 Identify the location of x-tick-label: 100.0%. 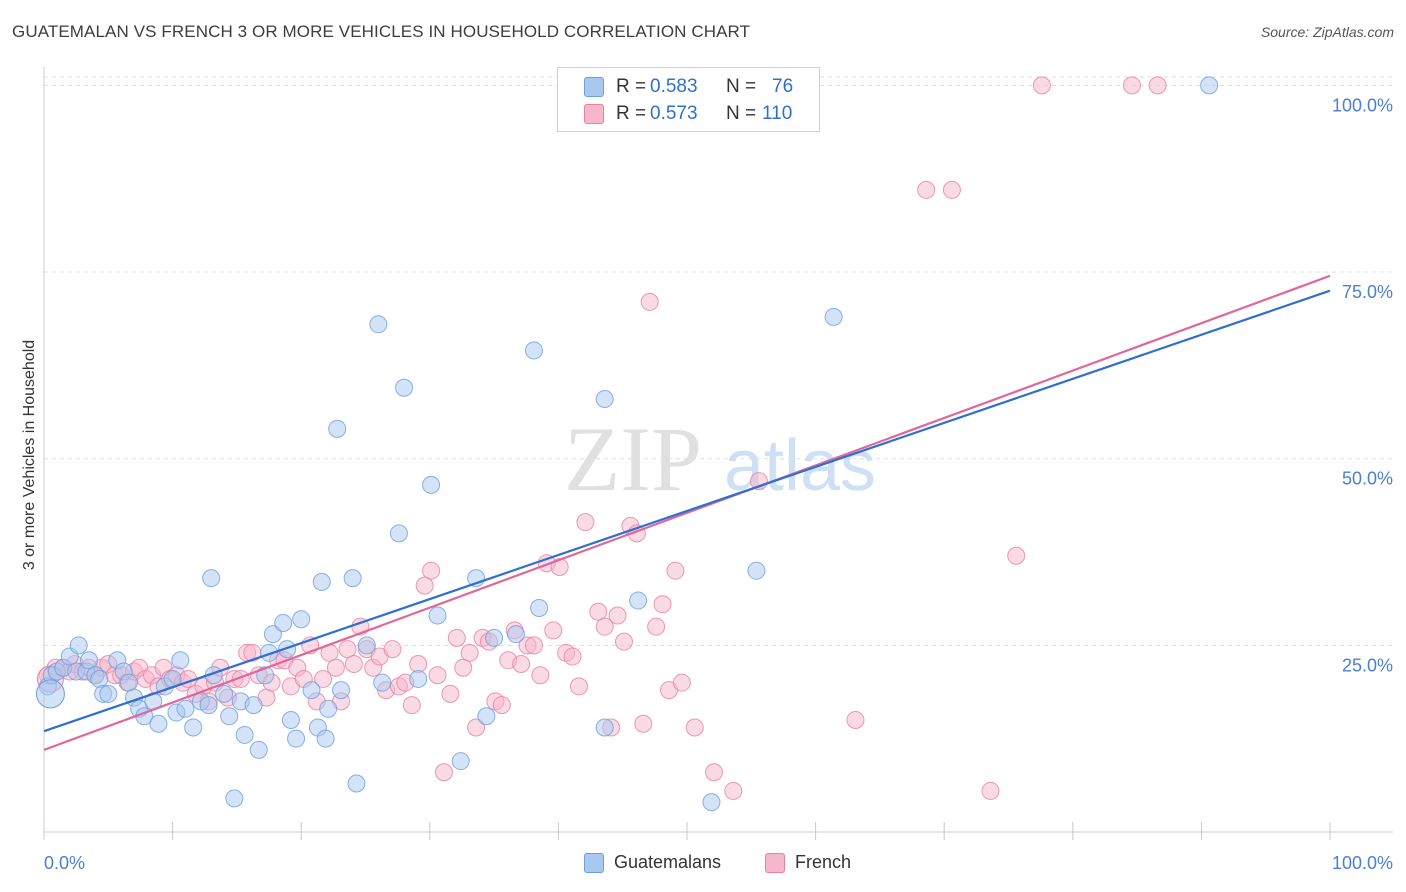
(1362, 863).